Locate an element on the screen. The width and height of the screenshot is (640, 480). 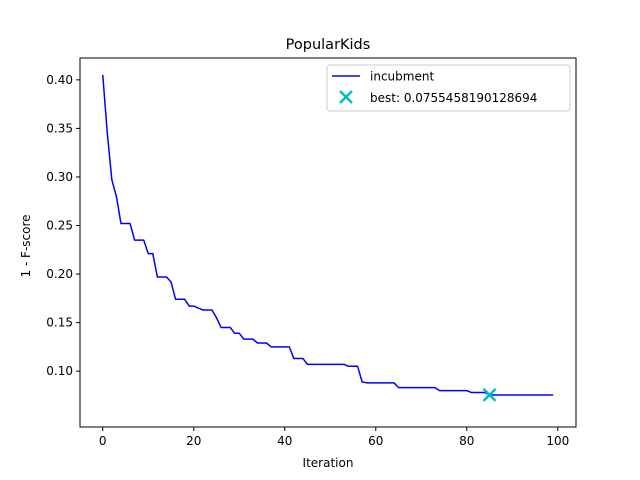
legend-best-marker is located at coordinates (346, 97).